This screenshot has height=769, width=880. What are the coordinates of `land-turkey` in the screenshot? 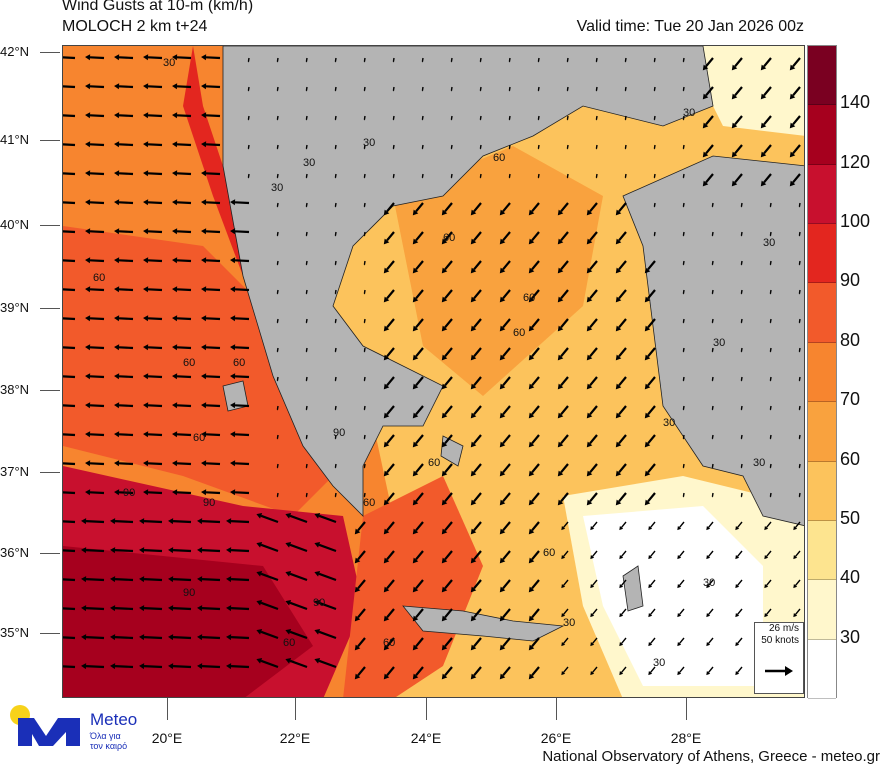 It's located at (713, 340).